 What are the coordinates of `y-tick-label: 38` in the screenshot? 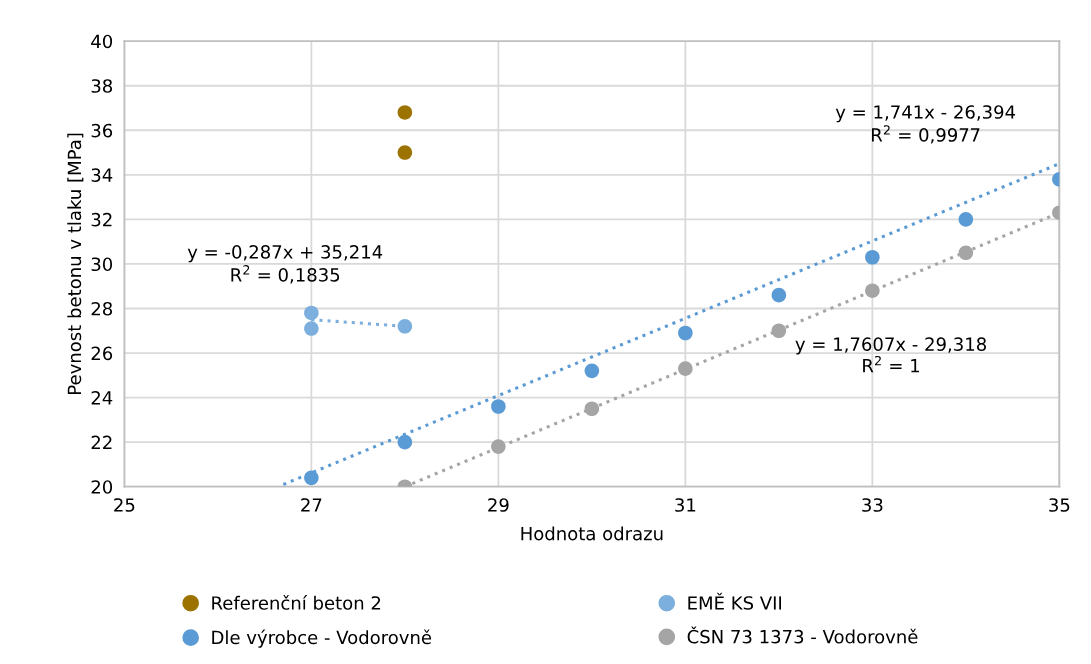 It's located at (102, 86).